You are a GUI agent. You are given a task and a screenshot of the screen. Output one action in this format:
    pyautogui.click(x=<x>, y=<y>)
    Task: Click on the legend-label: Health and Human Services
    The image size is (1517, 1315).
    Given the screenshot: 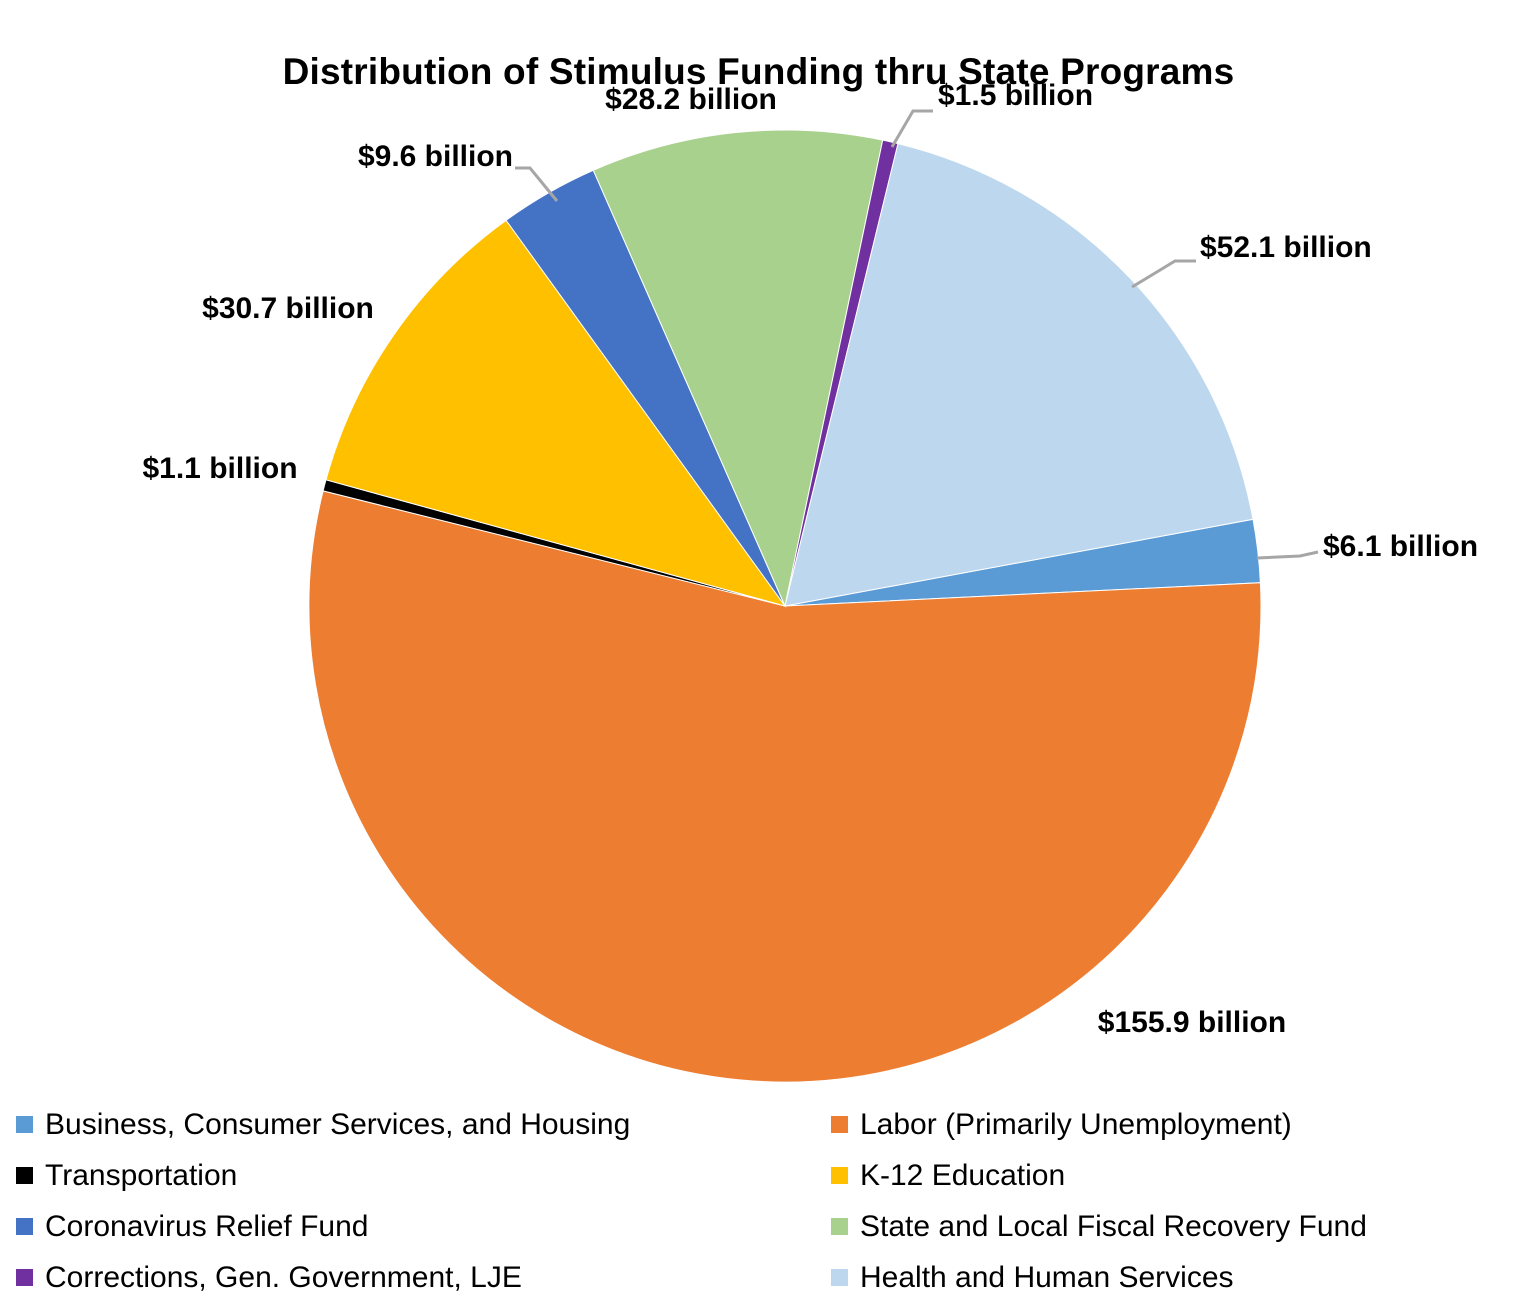 What is the action you would take?
    pyautogui.click(x=1047, y=1277)
    